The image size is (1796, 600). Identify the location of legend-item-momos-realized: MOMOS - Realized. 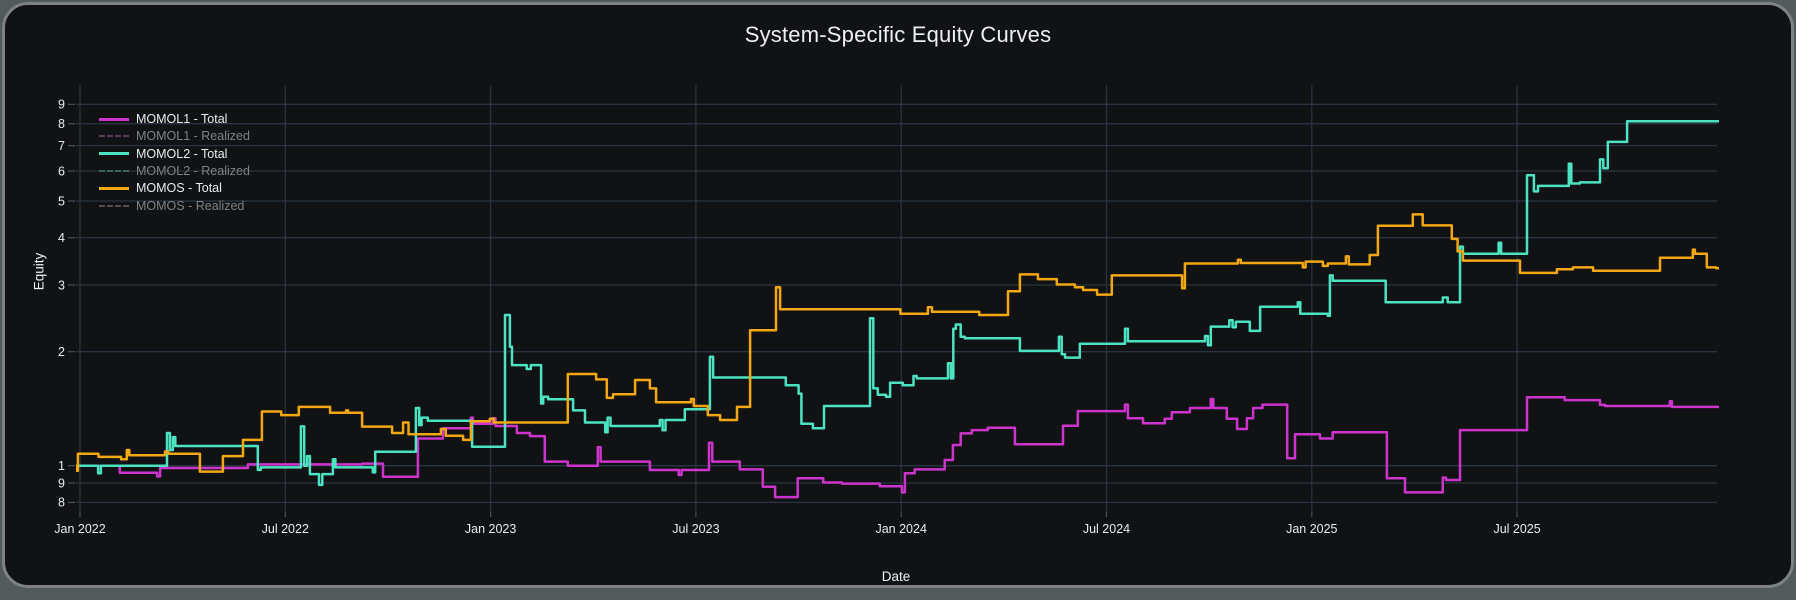
(171, 206).